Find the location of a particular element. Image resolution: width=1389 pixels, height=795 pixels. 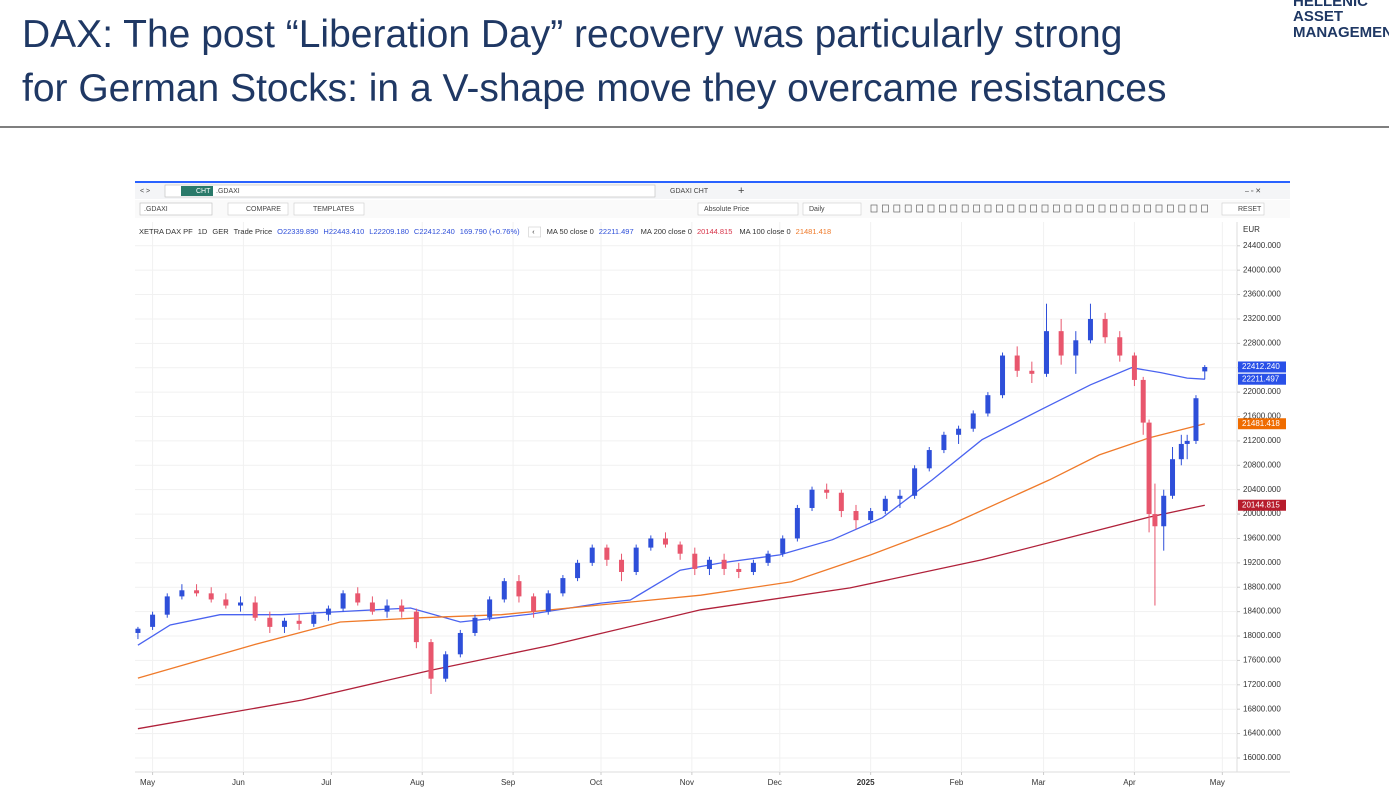

x-tick-label: Feb is located at coordinates (957, 782).